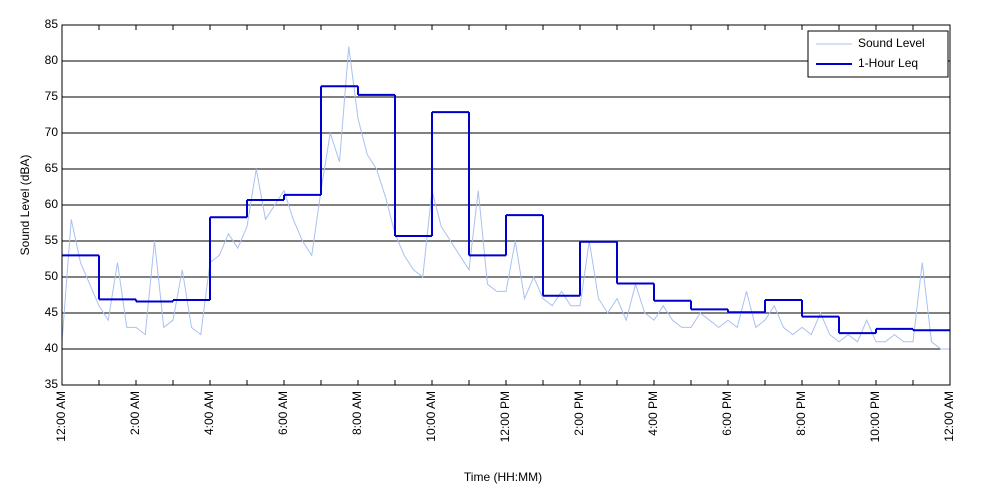 The width and height of the screenshot is (1000, 500). What do you see at coordinates (209, 413) in the screenshot?
I see `x-tick-label: 4:00 AM` at bounding box center [209, 413].